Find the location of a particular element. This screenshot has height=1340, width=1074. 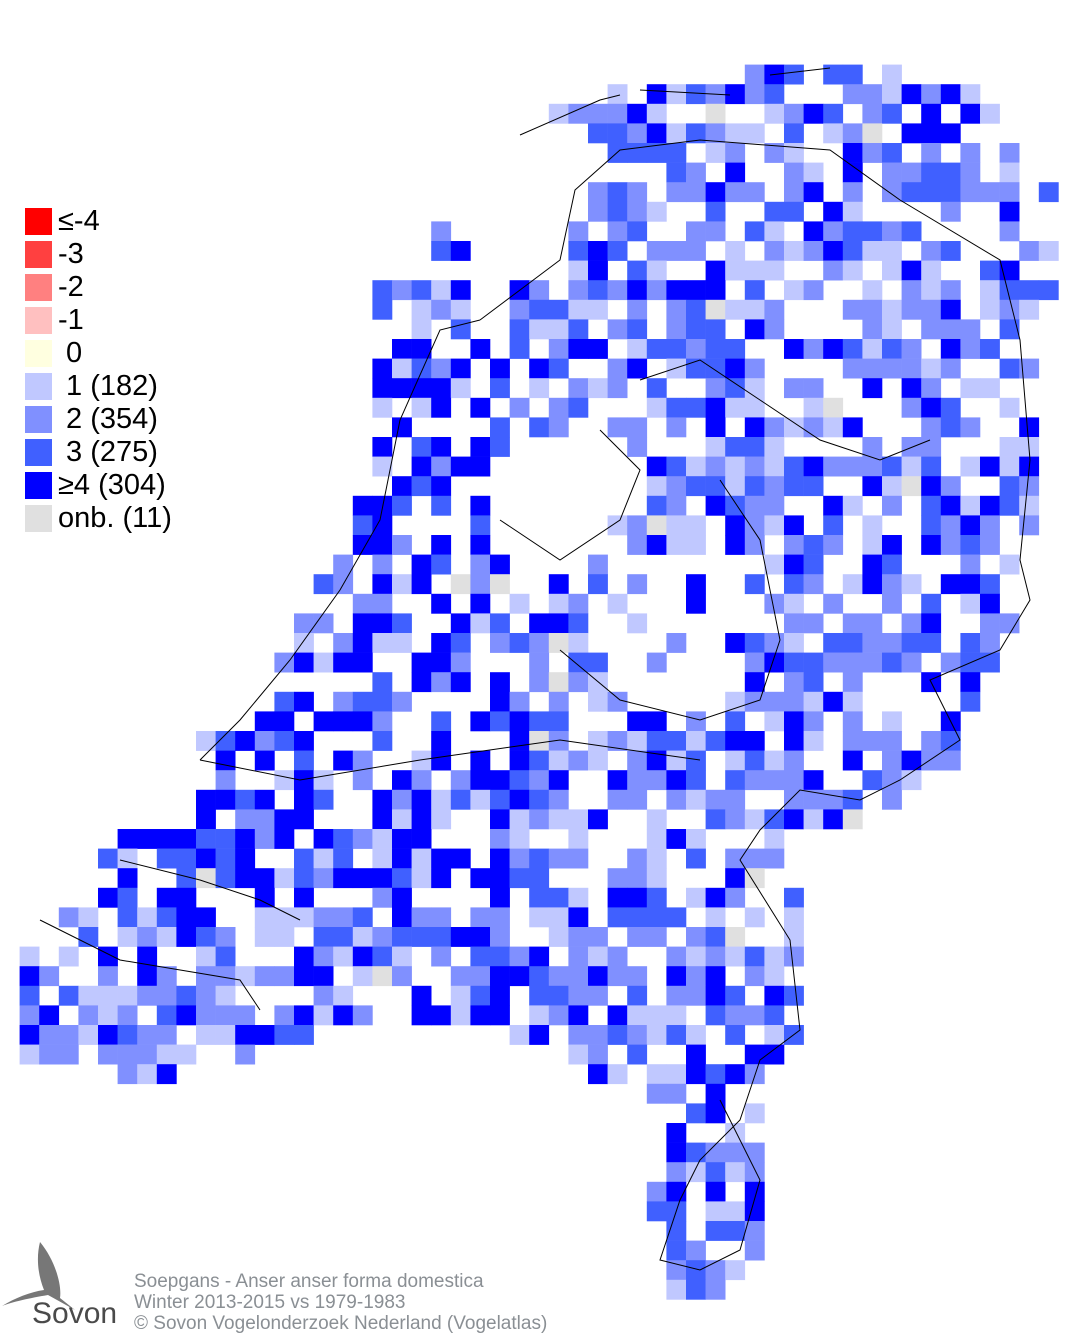

legend-label: 0 is located at coordinates (70, 353).